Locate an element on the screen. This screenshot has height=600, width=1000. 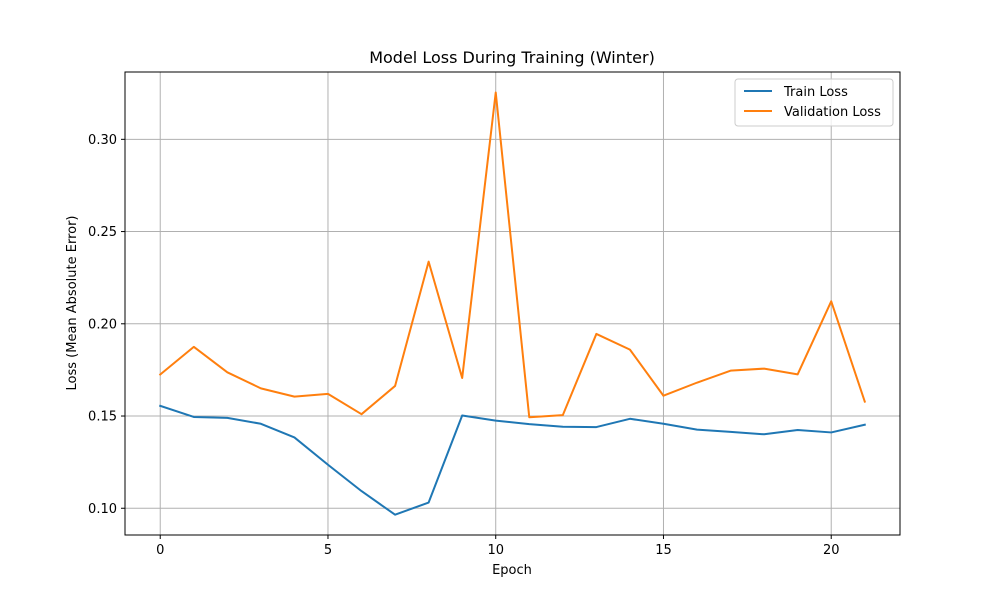
y-tick-label: 0.15 is located at coordinates (102, 417).